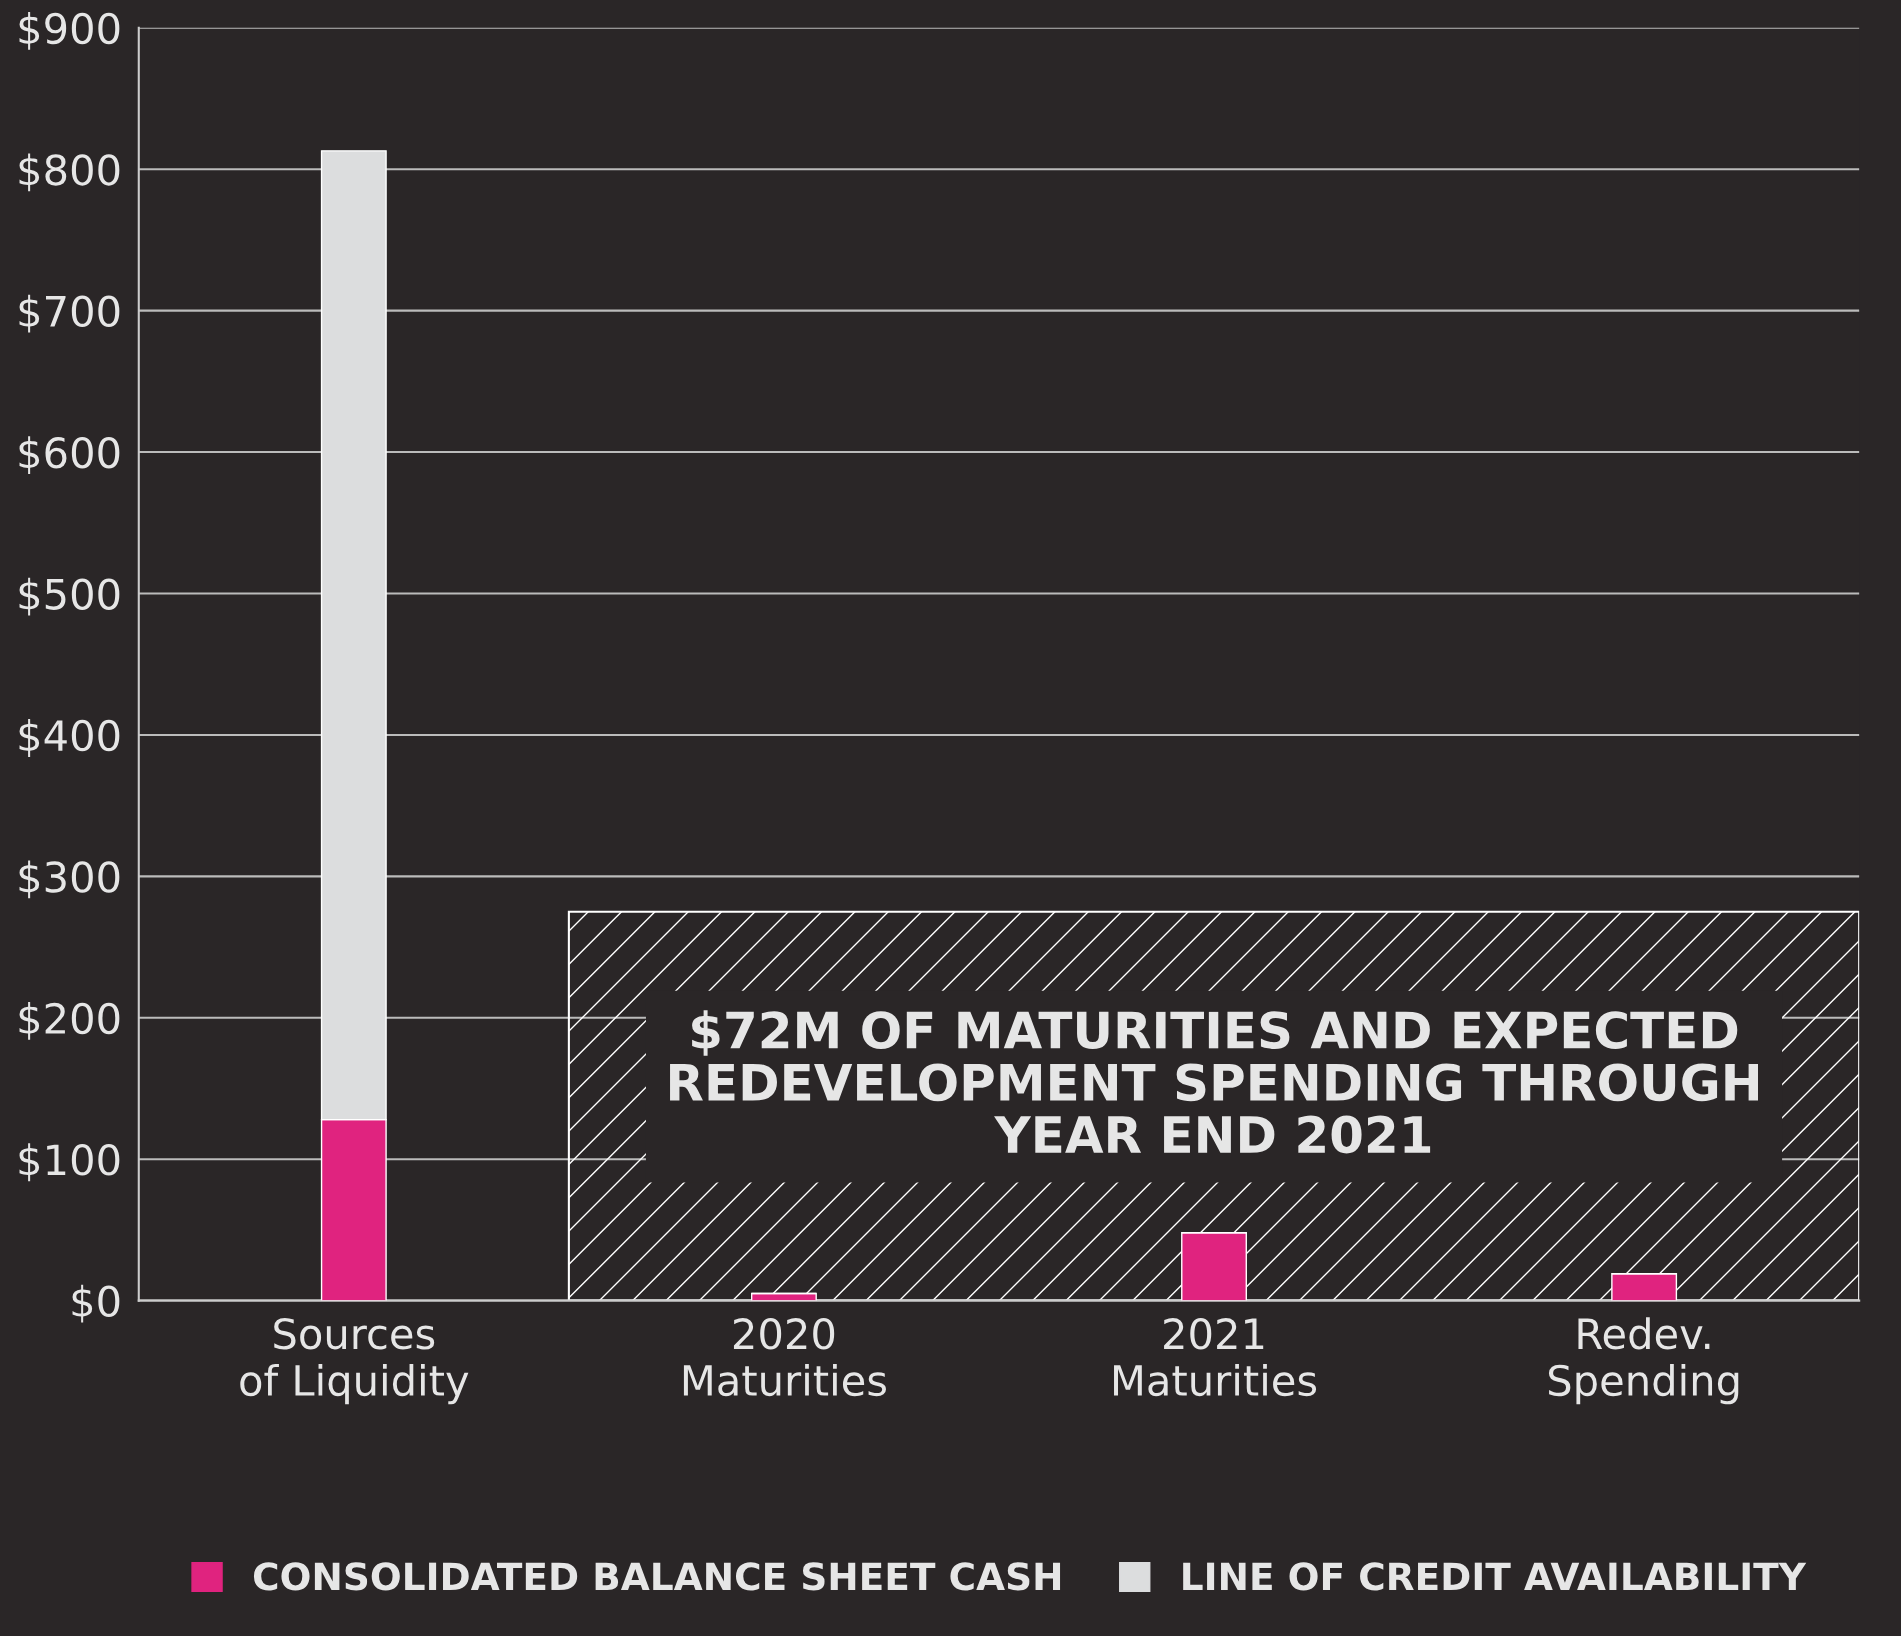 The height and width of the screenshot is (1636, 1901). What do you see at coordinates (69, 879) in the screenshot?
I see `y-tick-label: $300` at bounding box center [69, 879].